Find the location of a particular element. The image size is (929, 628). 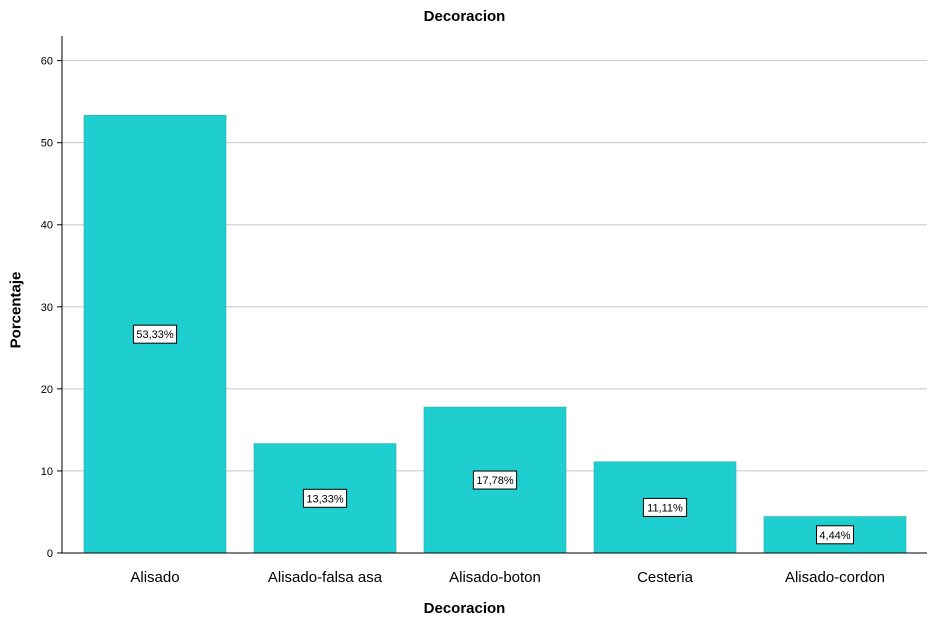

x-tick-label: Alisado is located at coordinates (154, 577).